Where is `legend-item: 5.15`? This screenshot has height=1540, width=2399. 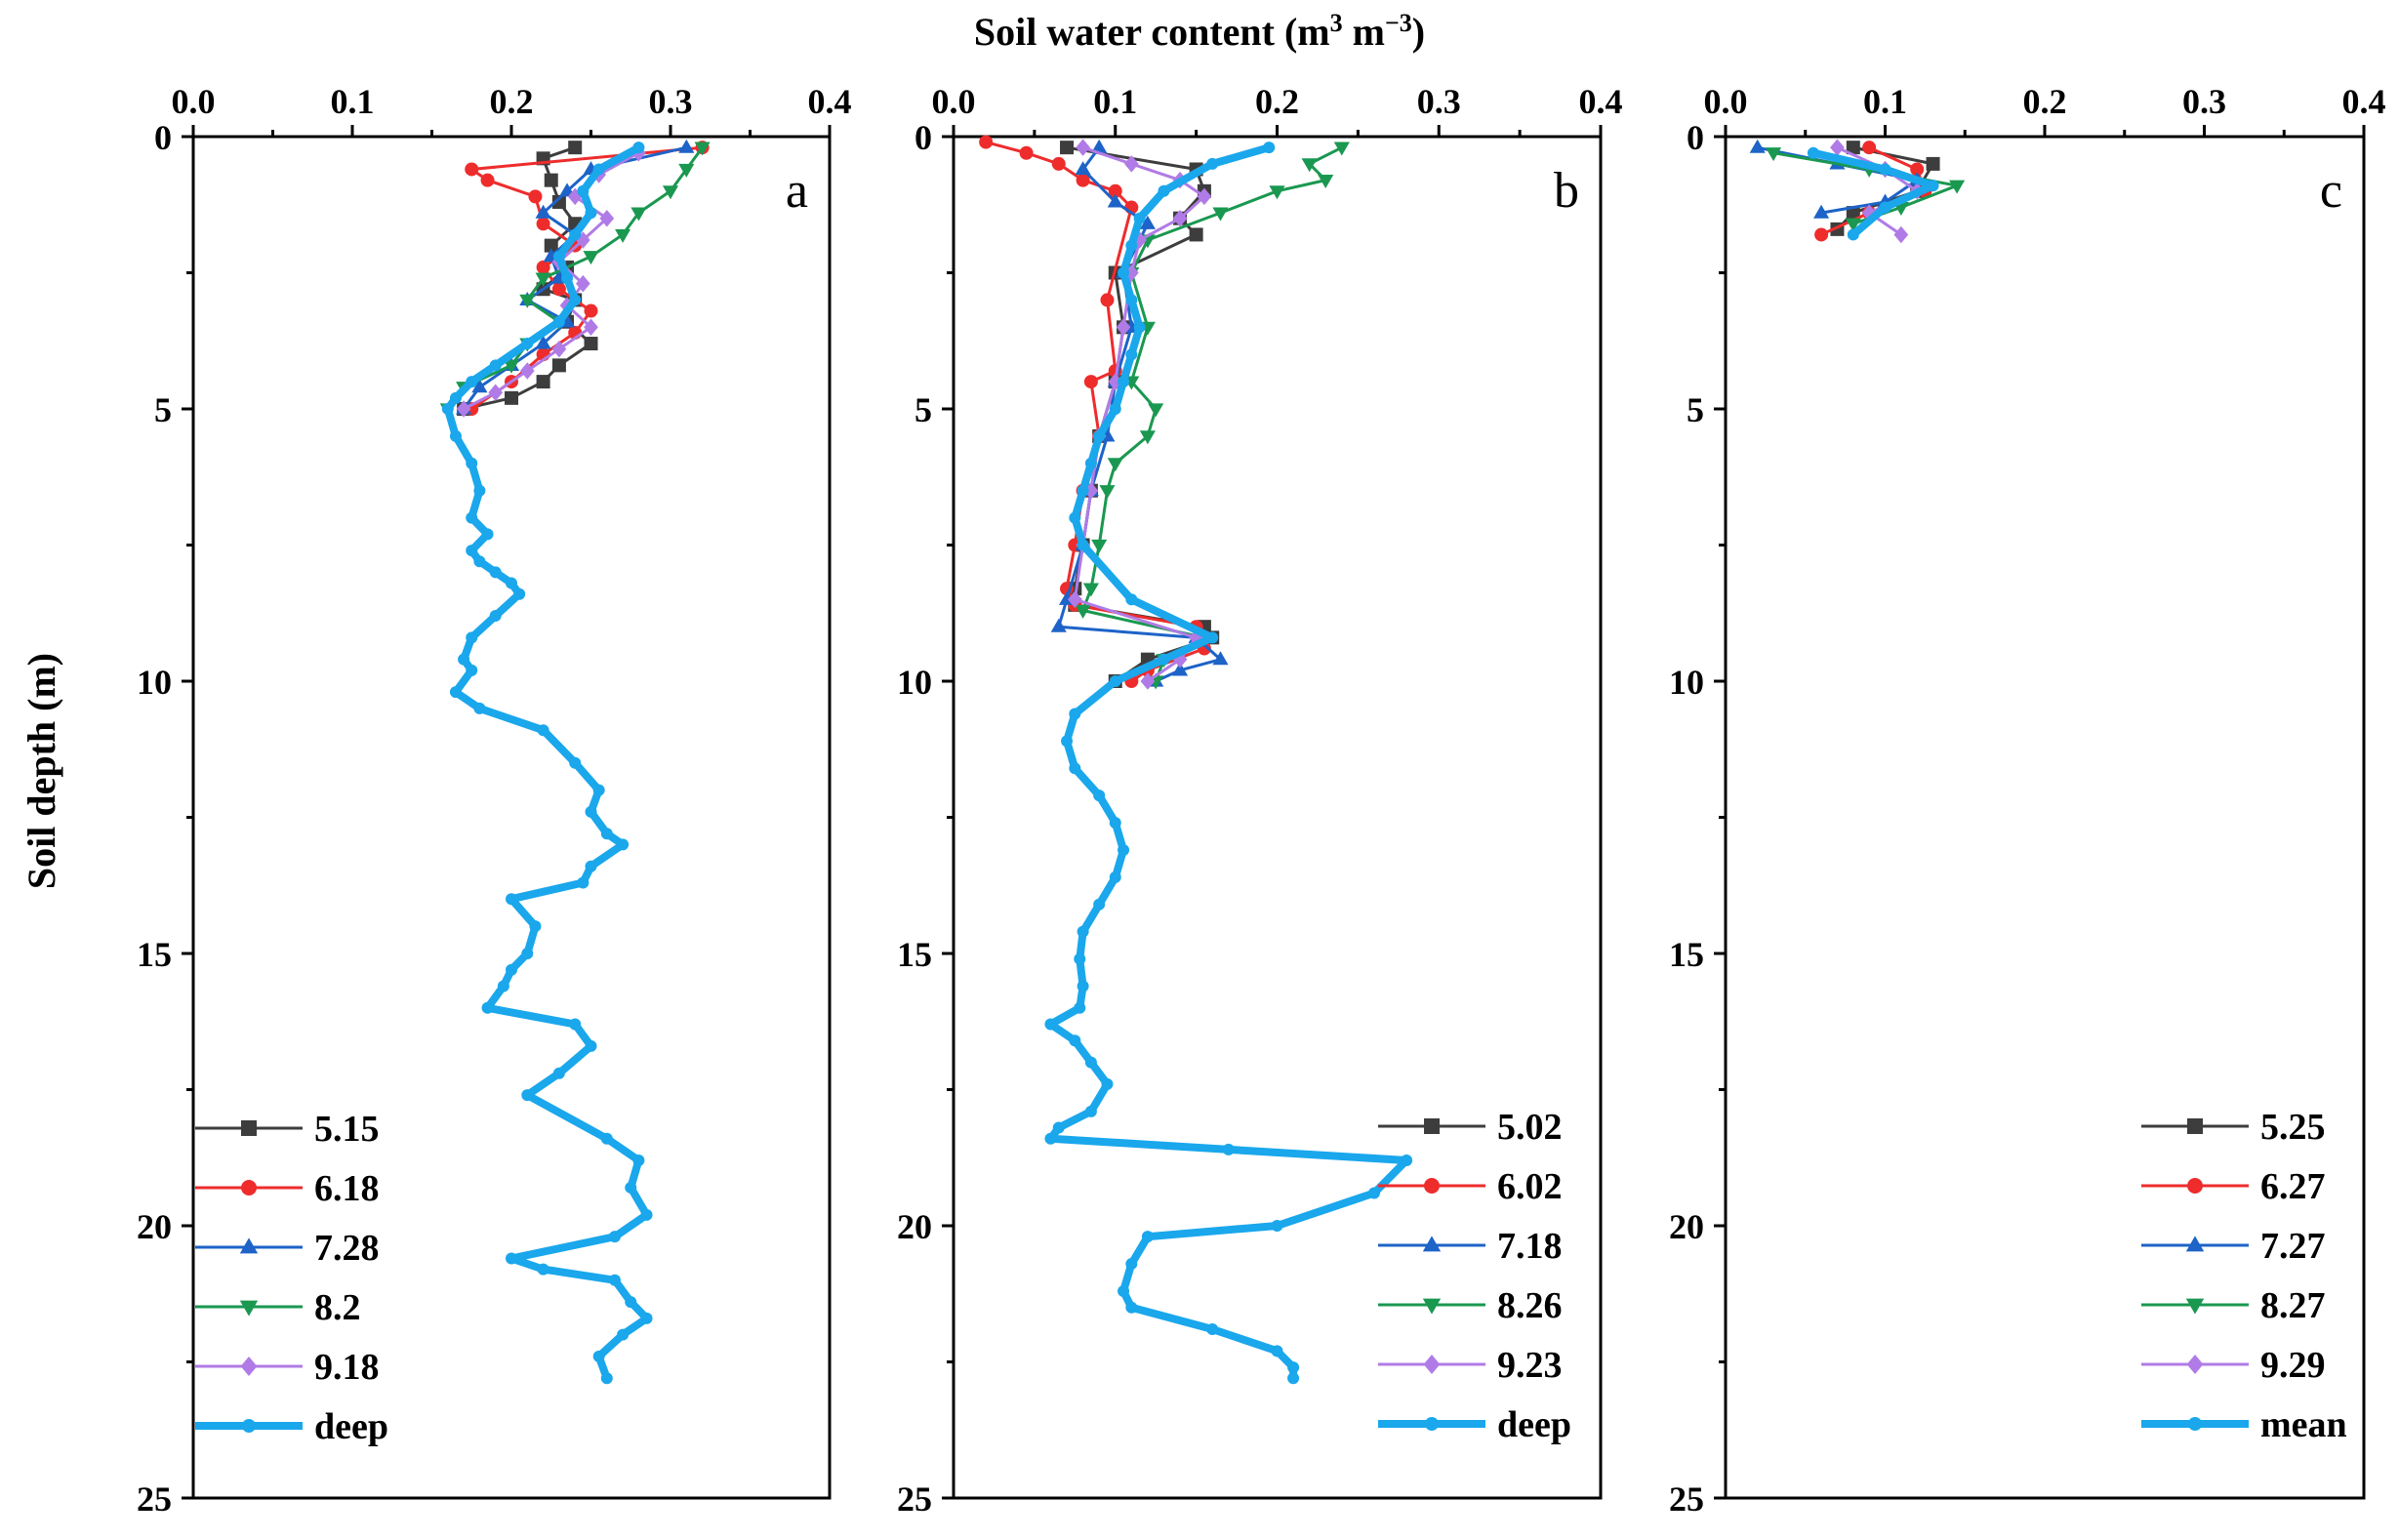
legend-item: 5.15 is located at coordinates (287, 1129).